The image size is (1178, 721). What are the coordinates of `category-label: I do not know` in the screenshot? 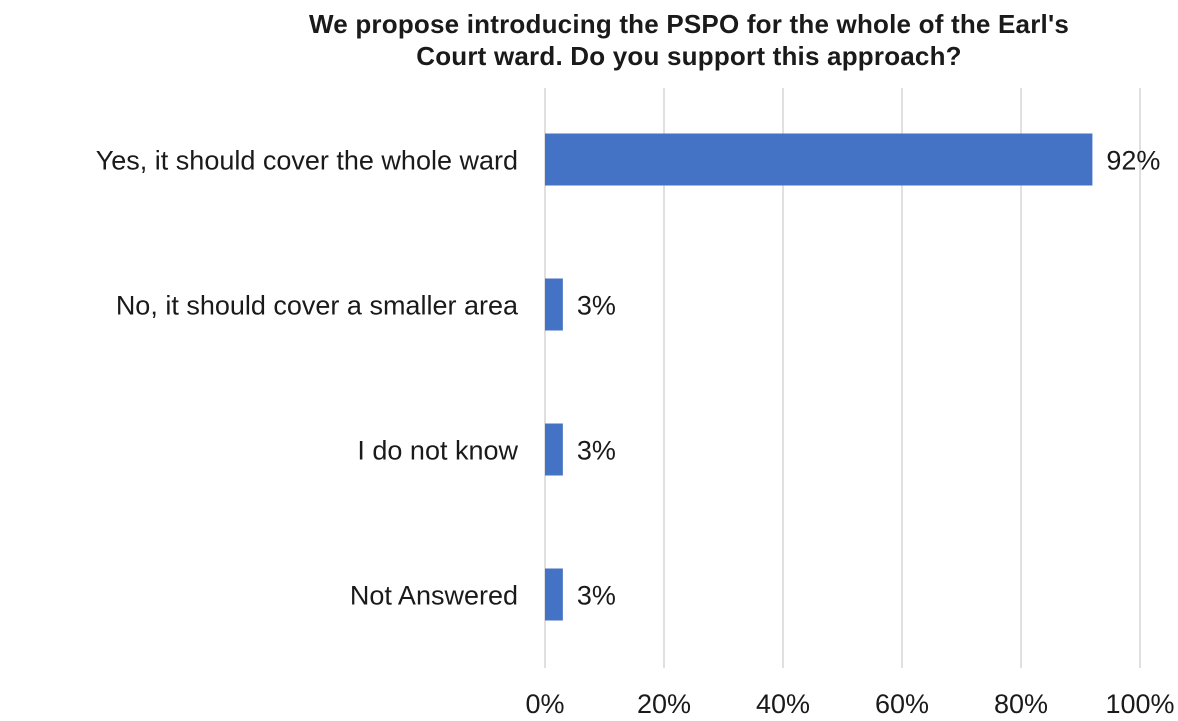 It's located at (437, 451).